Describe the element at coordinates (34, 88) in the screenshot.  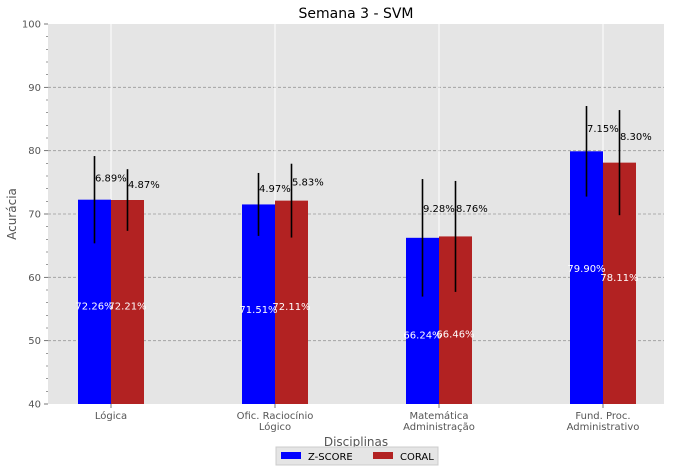
I see `y-tick-label: 90` at that location.